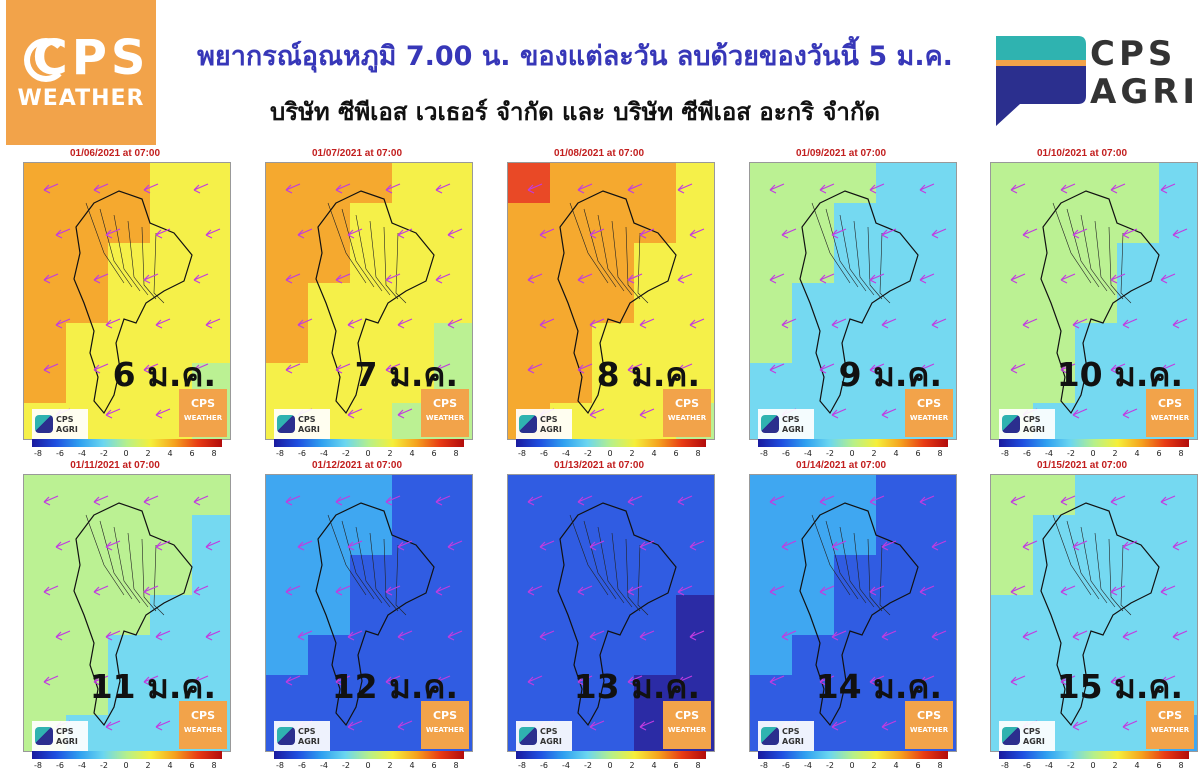 Image resolution: width=1200 pixels, height=779 pixels. Describe the element at coordinates (1145, 92) in the screenshot. I see `logo-right-line2: AGRI` at that location.